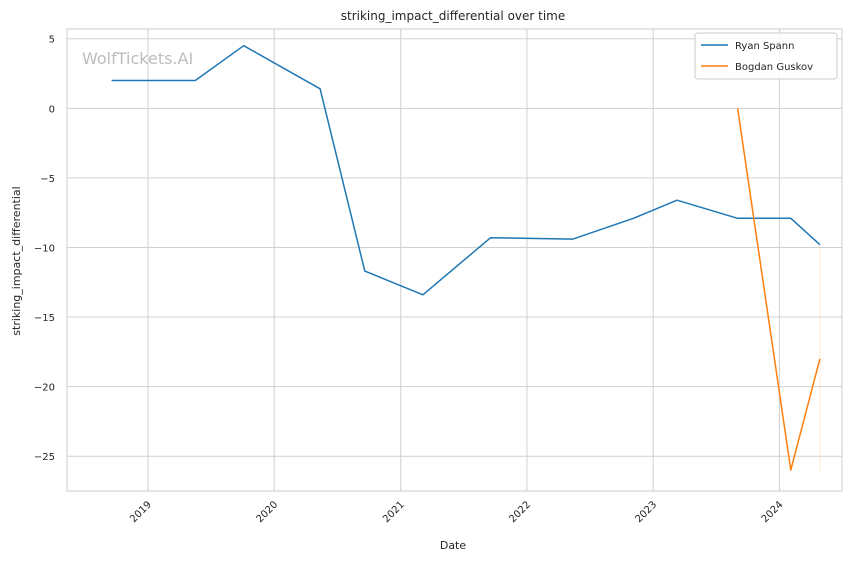 The width and height of the screenshot is (850, 561). I want to click on legend-label-bogdan-guskov: Bogdan Guskov, so click(774, 67).